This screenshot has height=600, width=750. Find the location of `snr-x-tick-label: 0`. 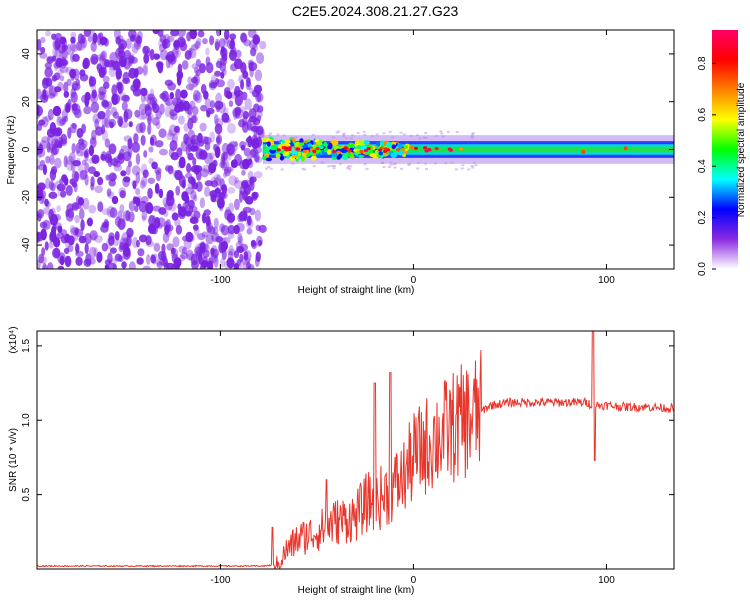

snr-x-tick-label: 0 is located at coordinates (414, 580).